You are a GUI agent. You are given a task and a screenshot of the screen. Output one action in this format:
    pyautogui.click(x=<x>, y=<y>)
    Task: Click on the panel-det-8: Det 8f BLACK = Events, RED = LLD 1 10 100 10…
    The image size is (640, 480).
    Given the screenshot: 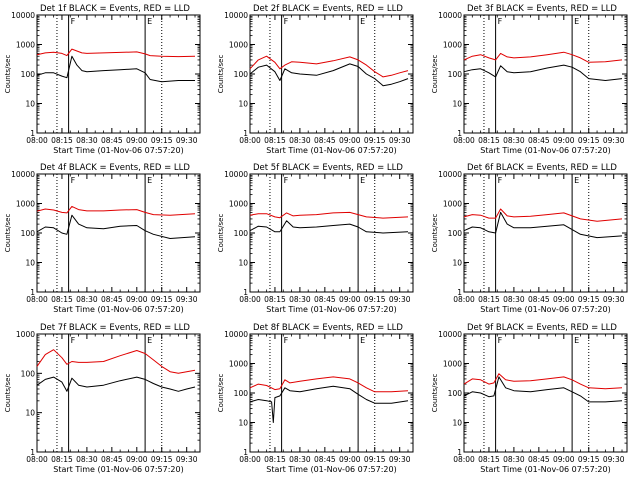 What is the action you would take?
    pyautogui.click(x=315, y=398)
    